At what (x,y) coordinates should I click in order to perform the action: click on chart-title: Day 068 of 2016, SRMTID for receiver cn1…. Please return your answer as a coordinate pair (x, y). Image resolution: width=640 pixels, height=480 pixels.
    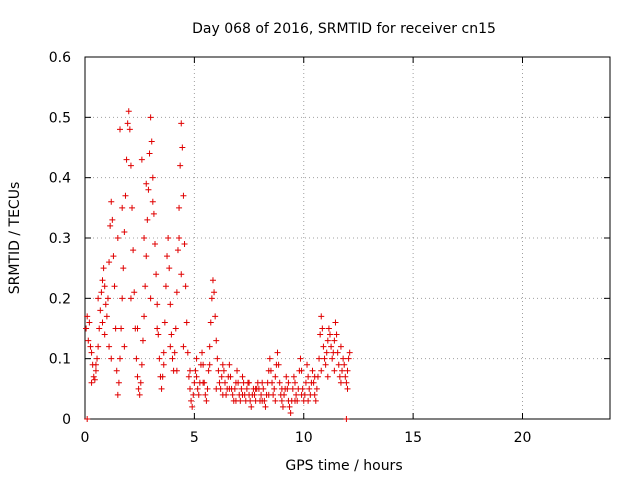
    Looking at the image, I should click on (344, 29).